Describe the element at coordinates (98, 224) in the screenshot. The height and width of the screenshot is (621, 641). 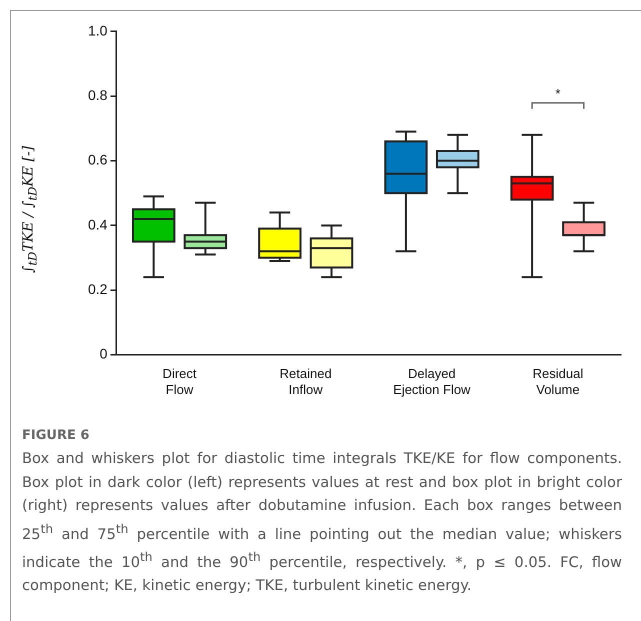
I see `y-tick-label: 0.4` at that location.